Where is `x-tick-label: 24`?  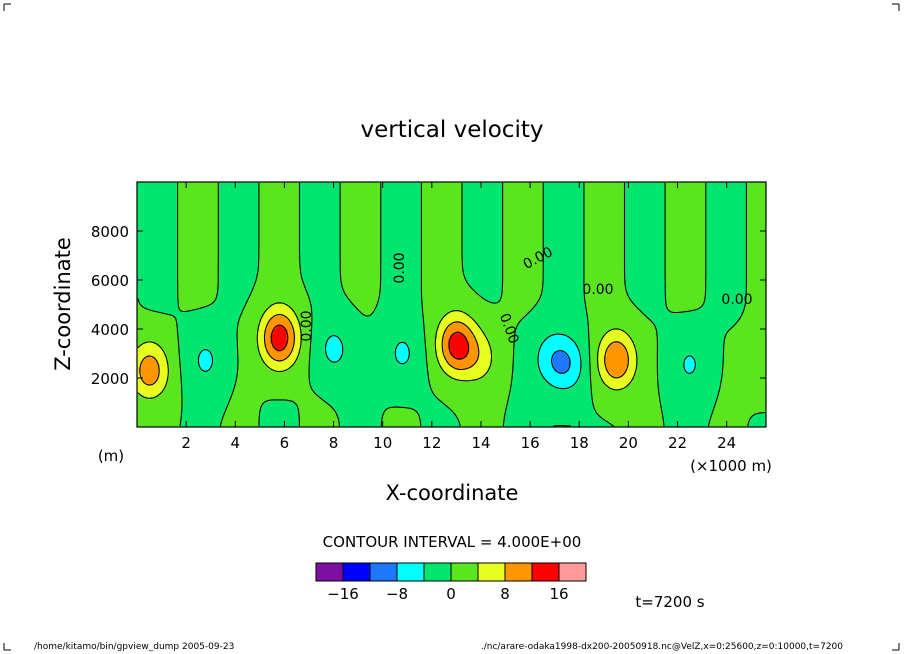
x-tick-label: 24 is located at coordinates (726, 443).